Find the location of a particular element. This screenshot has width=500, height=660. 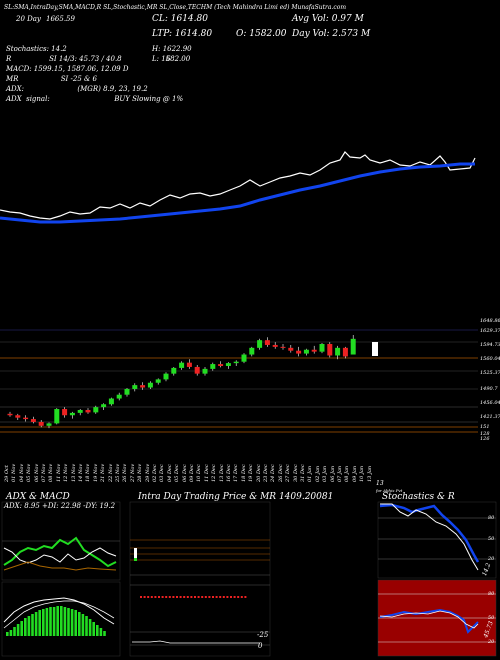

intraday-price-dots is located at coordinates (193, 597).